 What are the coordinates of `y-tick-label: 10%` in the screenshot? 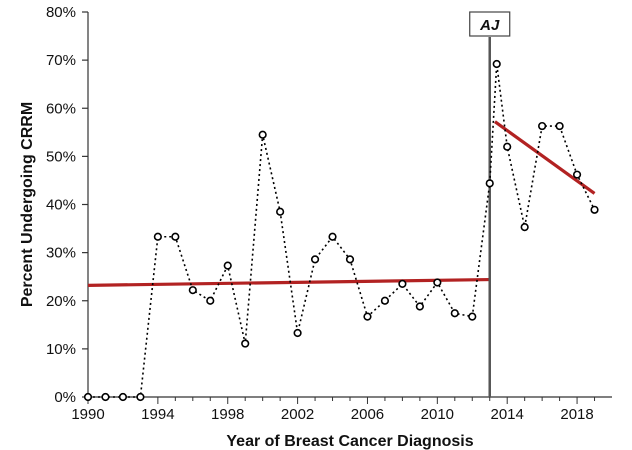 It's located at (61, 349).